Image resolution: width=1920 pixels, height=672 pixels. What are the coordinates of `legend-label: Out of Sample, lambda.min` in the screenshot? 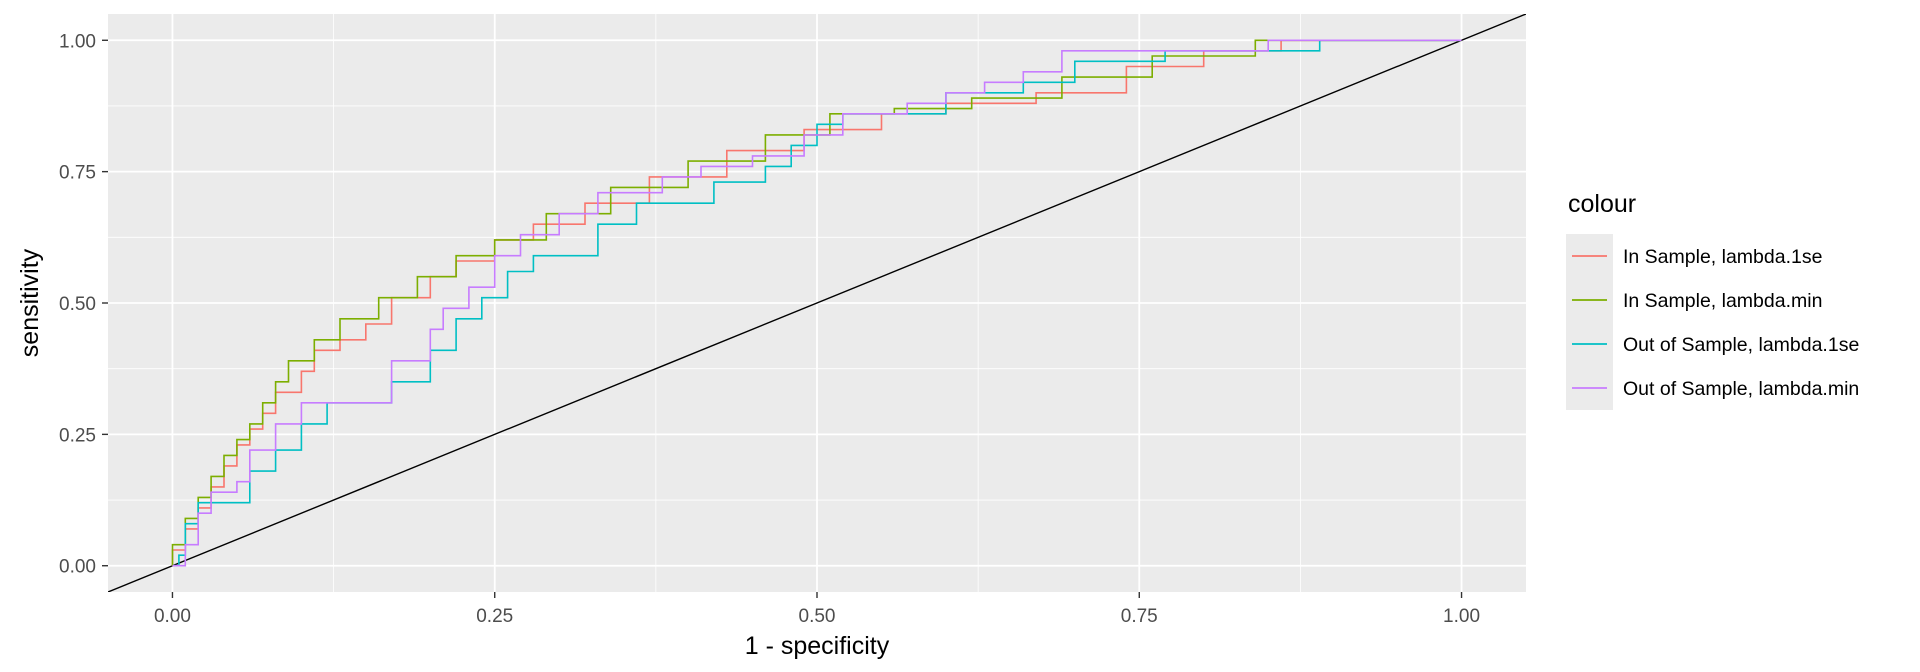 It's located at (1741, 389).